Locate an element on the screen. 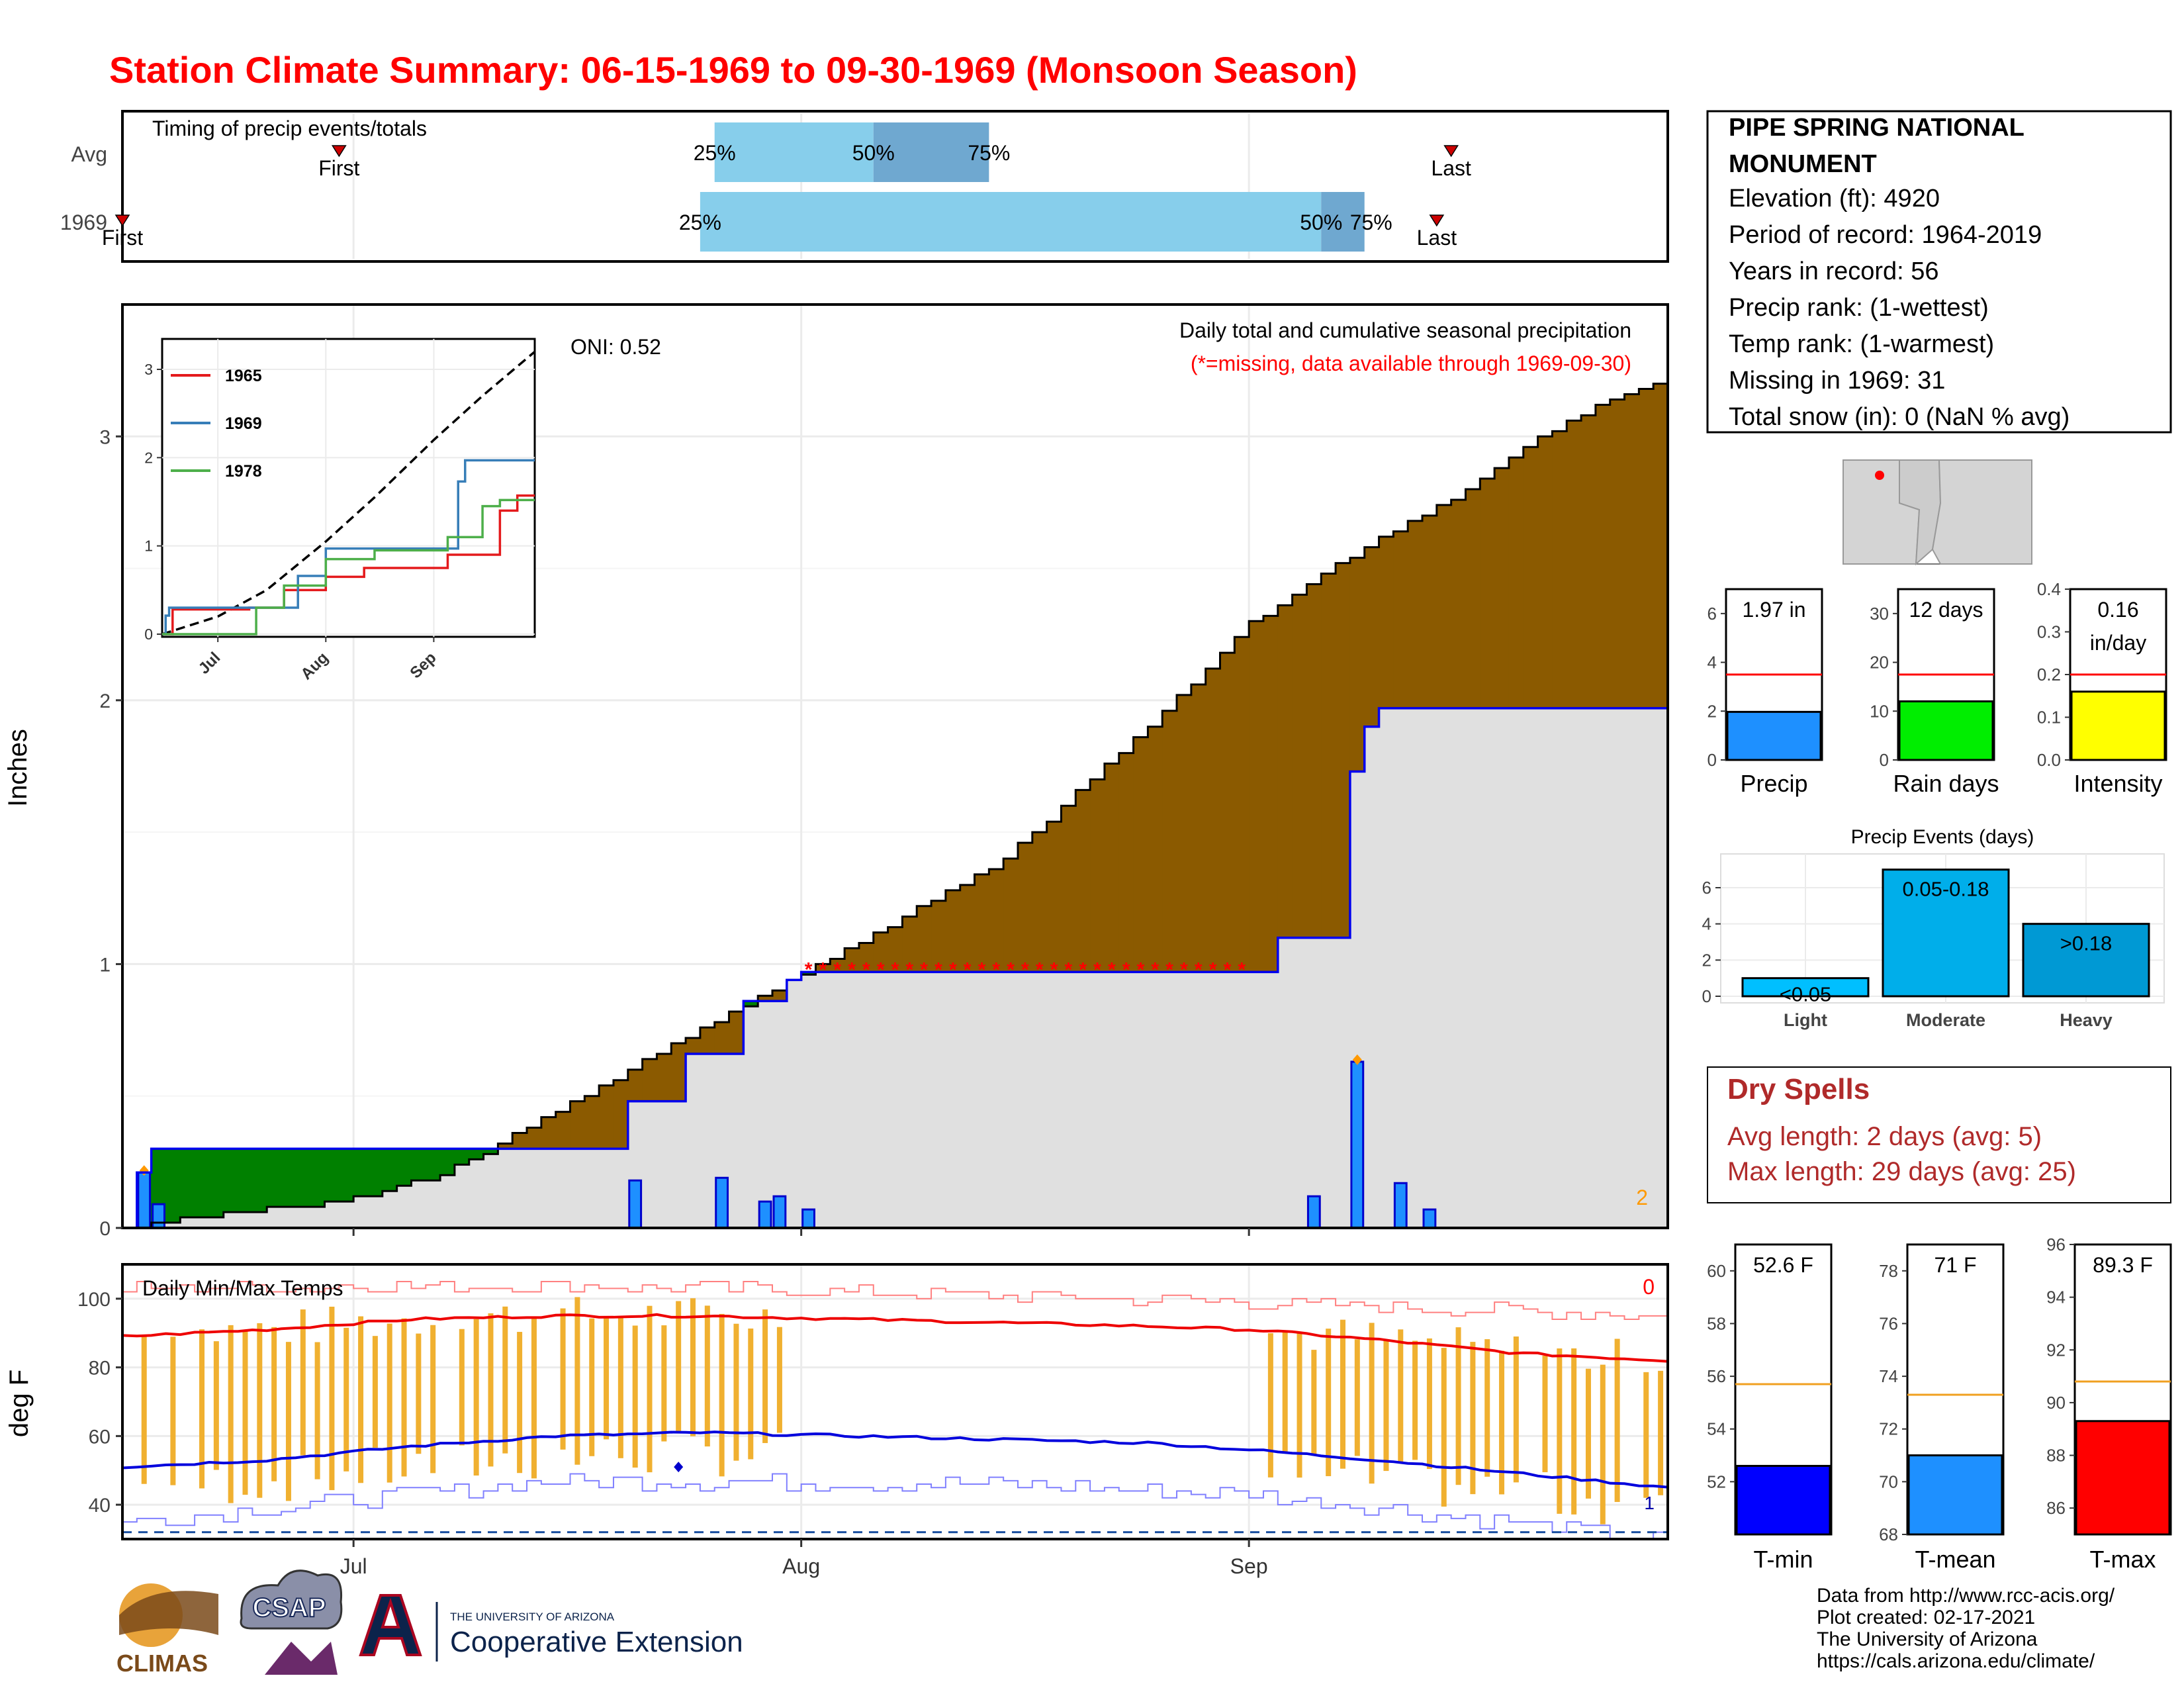 The image size is (2184, 1688). temp-summary-category-label: T-max is located at coordinates (2122, 1559).